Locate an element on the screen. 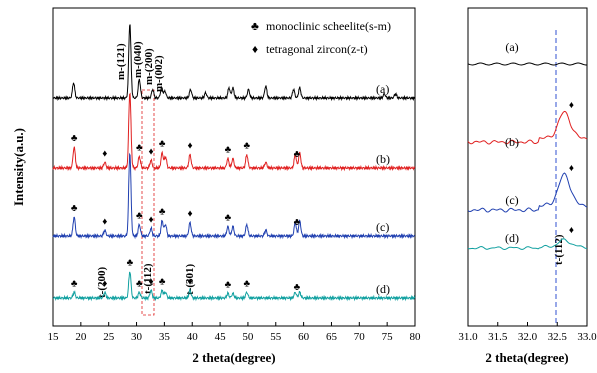 The image size is (597, 373). zoom-x-tick-label: 33.0 is located at coordinates (587, 337).